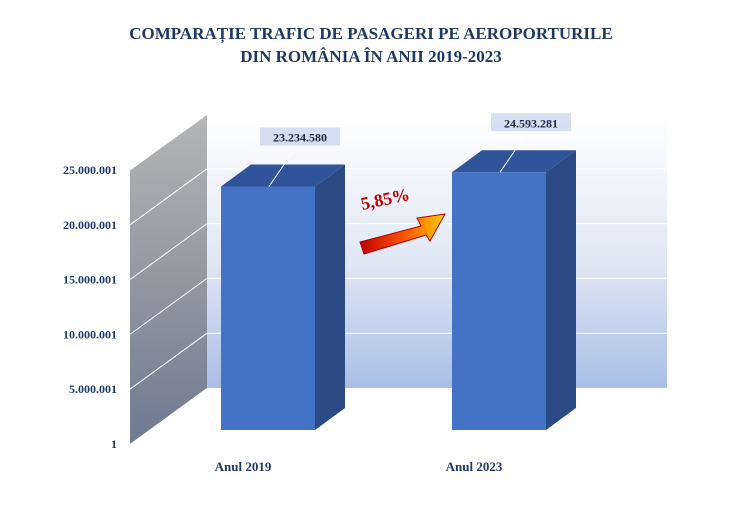 Image resolution: width=729 pixels, height=532 pixels. Describe the element at coordinates (398, 416) in the screenshot. I see `floor` at that location.